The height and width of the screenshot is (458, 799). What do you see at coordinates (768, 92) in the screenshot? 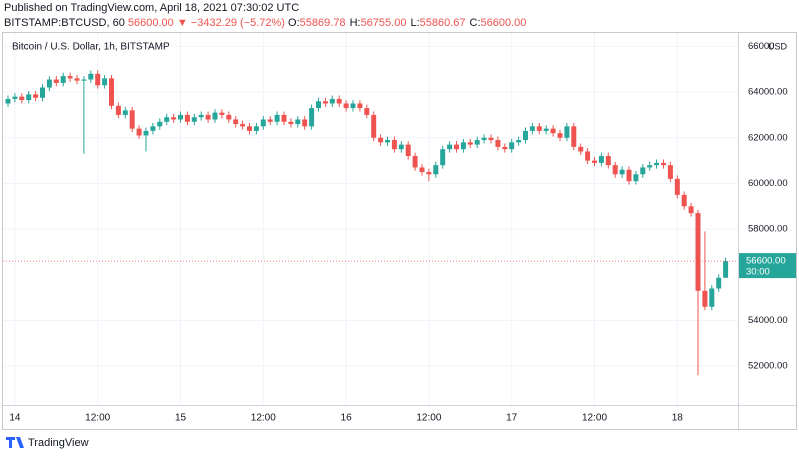
I see `y-tick-label: 64000.00` at bounding box center [768, 92].